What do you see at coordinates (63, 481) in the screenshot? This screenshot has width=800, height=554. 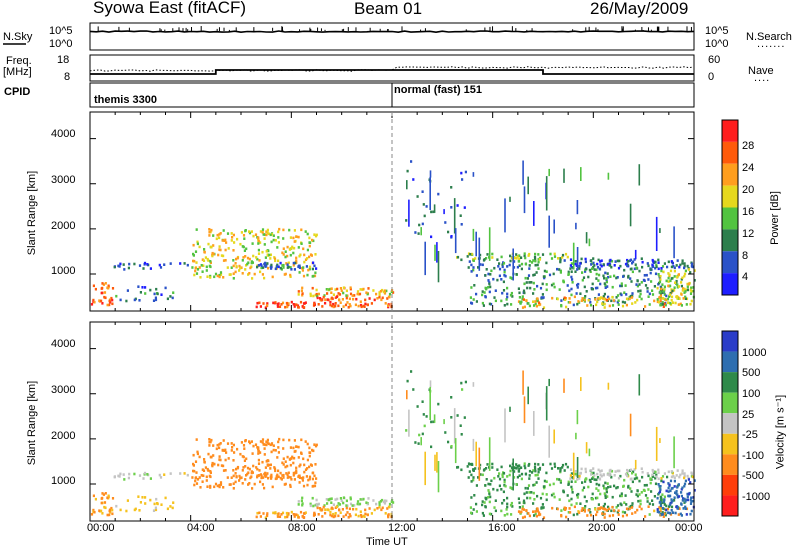 I see `velocity-ytick-1000: 1000` at bounding box center [63, 481].